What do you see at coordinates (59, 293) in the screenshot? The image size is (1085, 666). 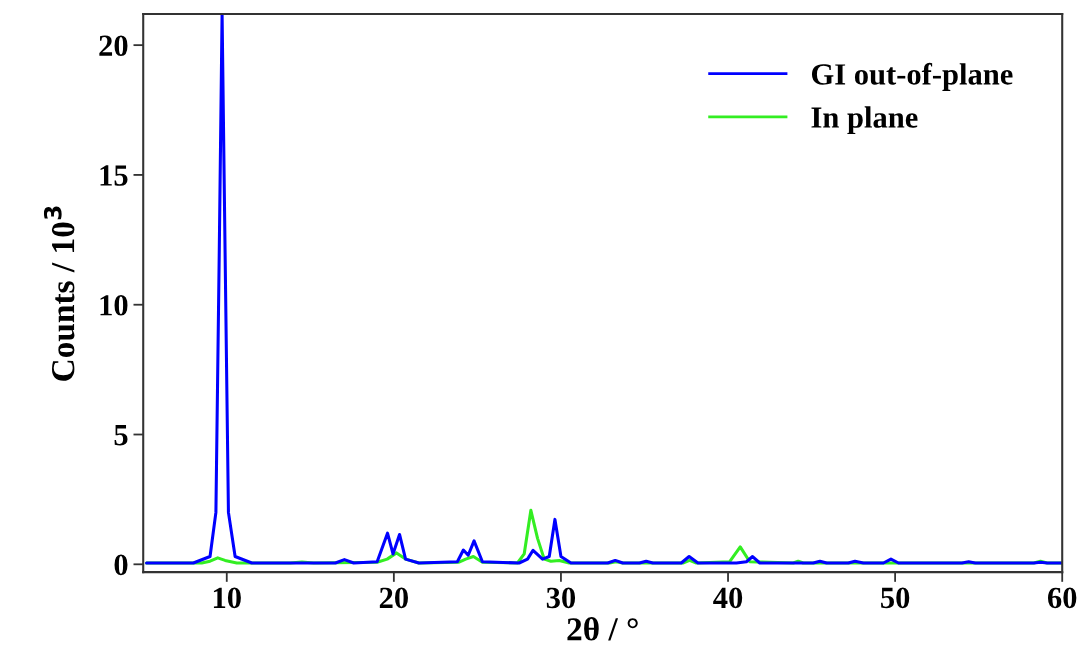 I see `y-axis-title: Counts / 10$^{3}$` at bounding box center [59, 293].